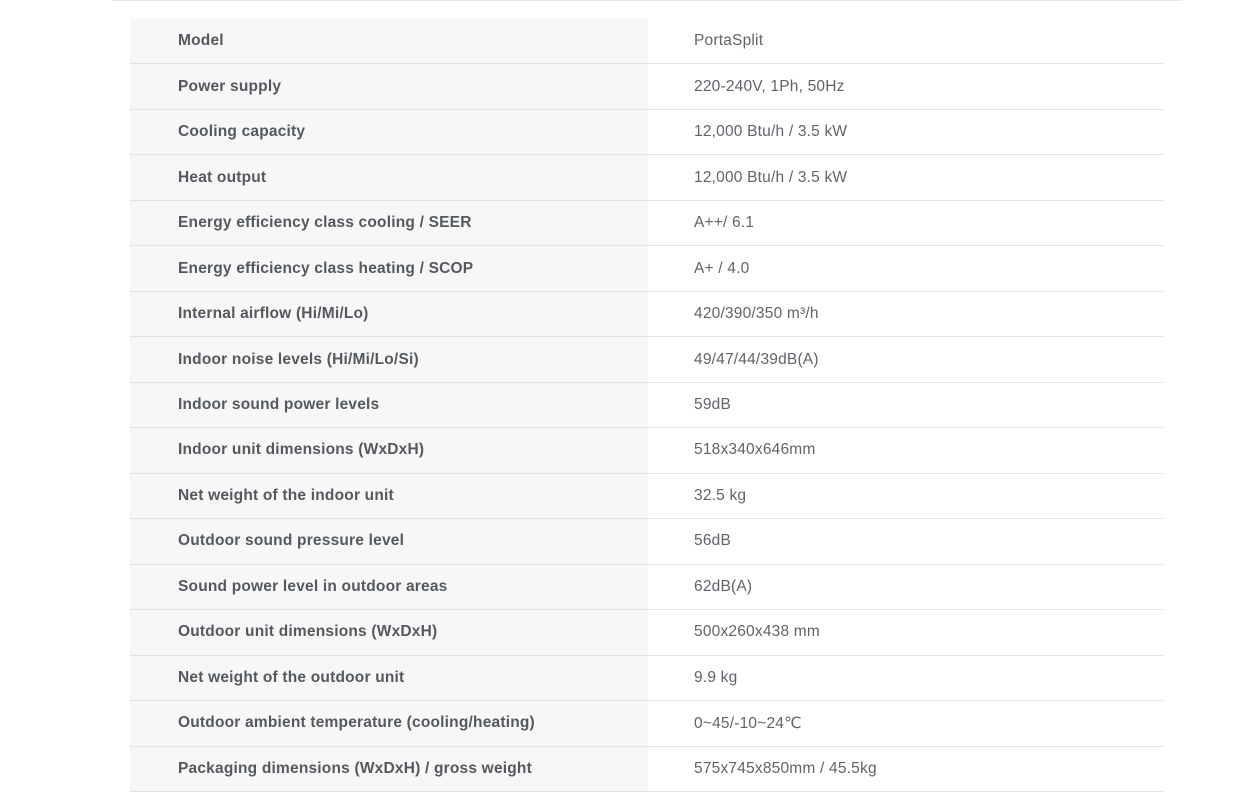 Image resolution: width=1258 pixels, height=799 pixels. What do you see at coordinates (389, 86) in the screenshot?
I see `spec-label: Power supply` at bounding box center [389, 86].